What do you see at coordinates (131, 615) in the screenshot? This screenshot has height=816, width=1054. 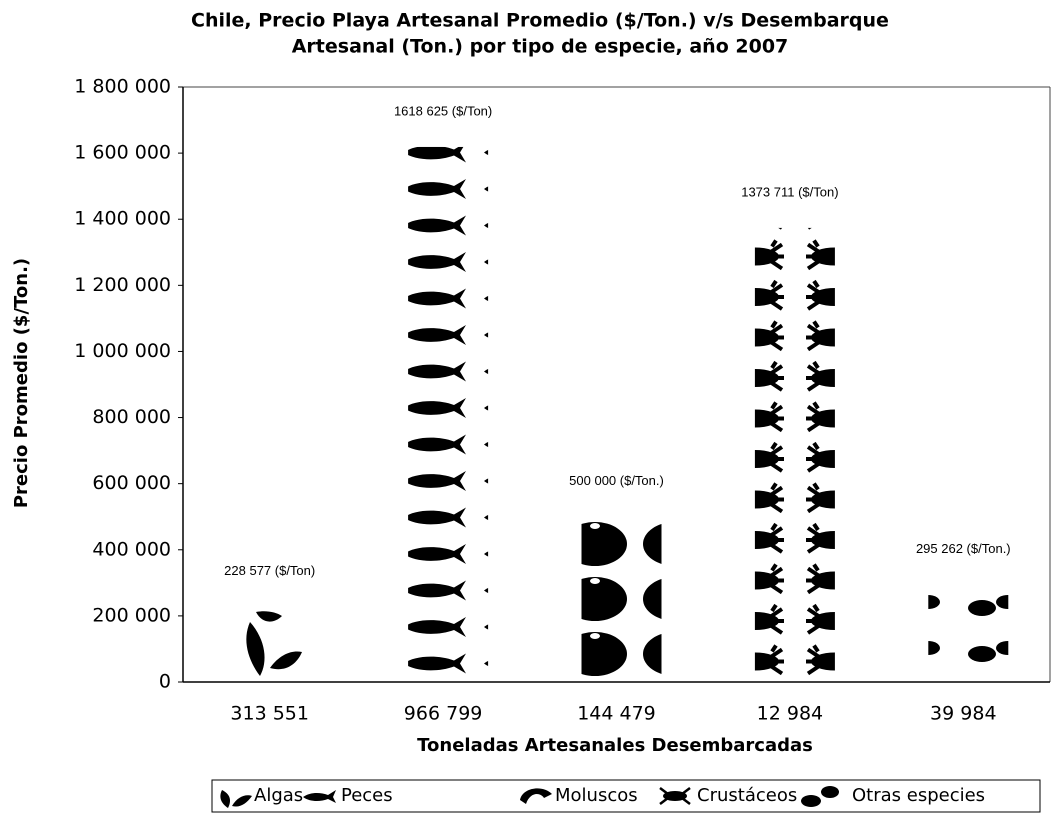 I see `y-tick-label: 200 000` at bounding box center [131, 615].